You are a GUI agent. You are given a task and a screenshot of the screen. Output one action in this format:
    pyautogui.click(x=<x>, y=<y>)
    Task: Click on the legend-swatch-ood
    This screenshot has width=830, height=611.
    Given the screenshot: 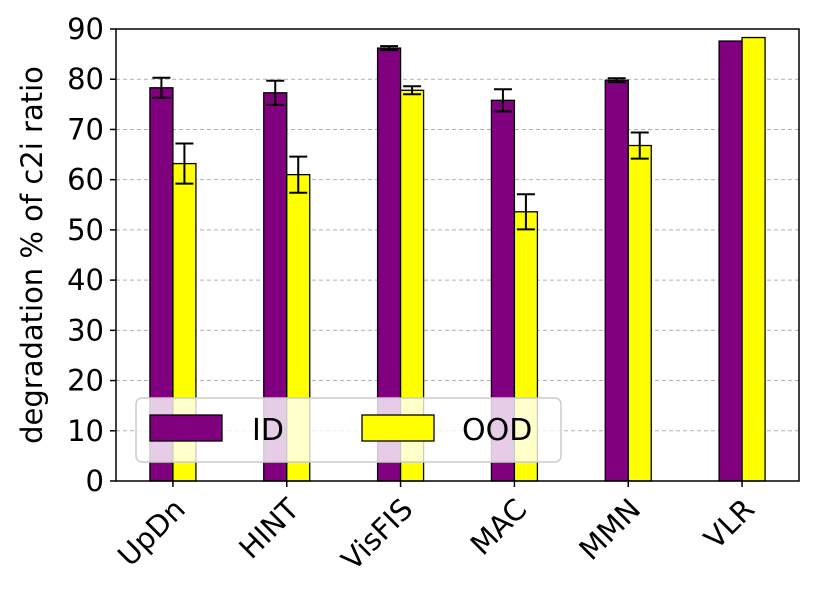 What is the action you would take?
    pyautogui.click(x=398, y=428)
    